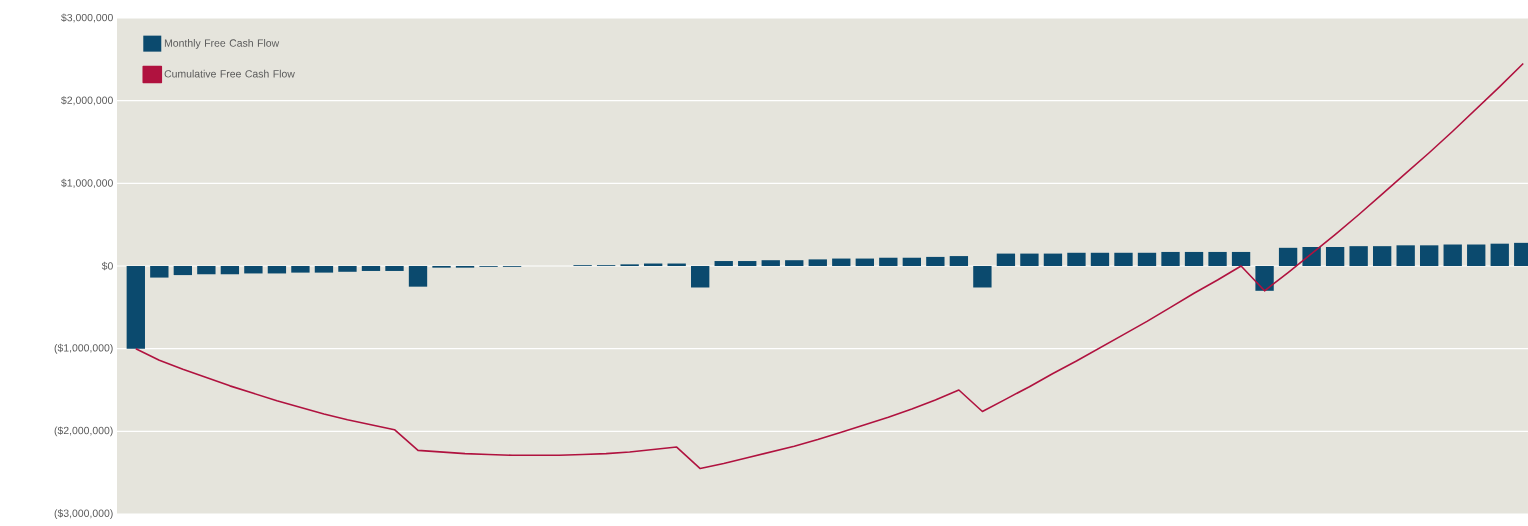 The width and height of the screenshot is (1528, 526). Describe the element at coordinates (87, 183) in the screenshot. I see `y-tick-label: $1,000,000` at that location.